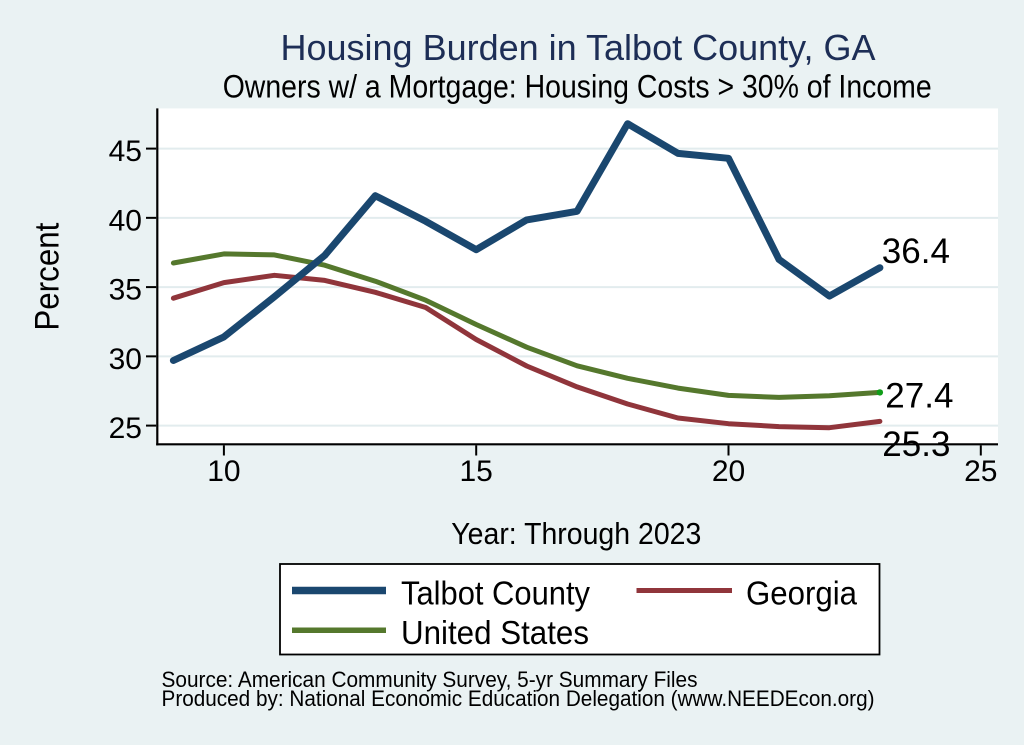 This screenshot has height=745, width=1024. I want to click on svg-text: 10, so click(223, 471).